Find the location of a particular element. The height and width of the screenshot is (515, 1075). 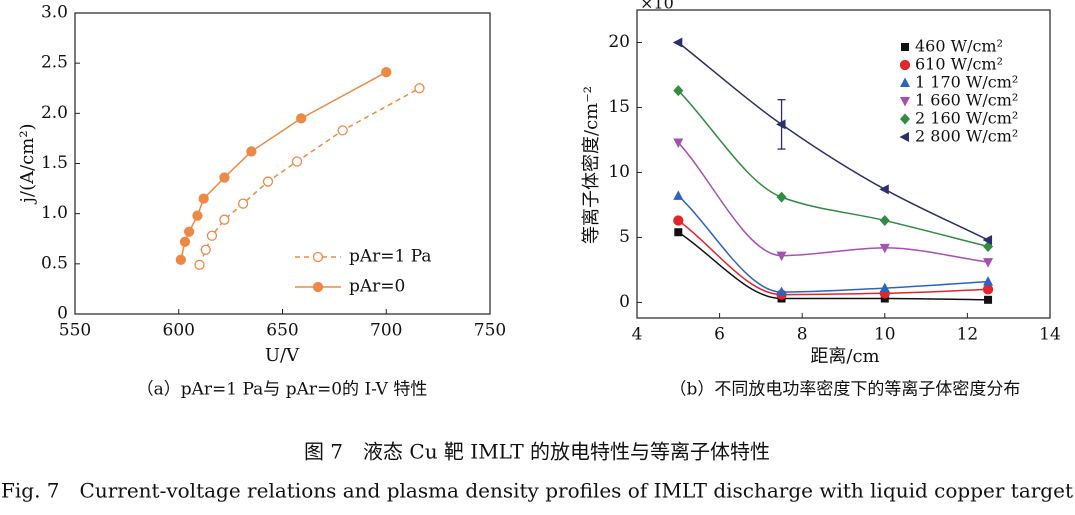

y-tick-label: 20 is located at coordinates (619, 42).